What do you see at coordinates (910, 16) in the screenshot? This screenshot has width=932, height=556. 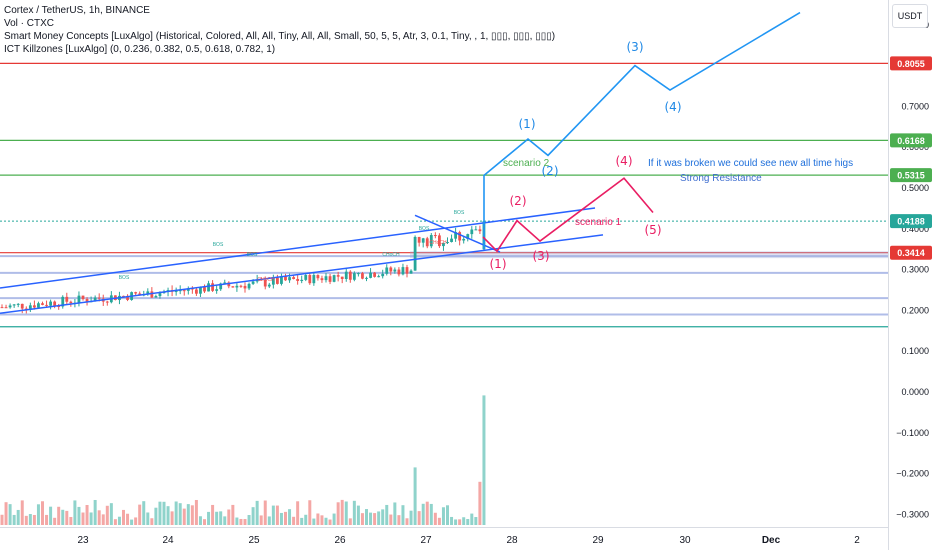 I see `currency-button: USDT` at bounding box center [910, 16].